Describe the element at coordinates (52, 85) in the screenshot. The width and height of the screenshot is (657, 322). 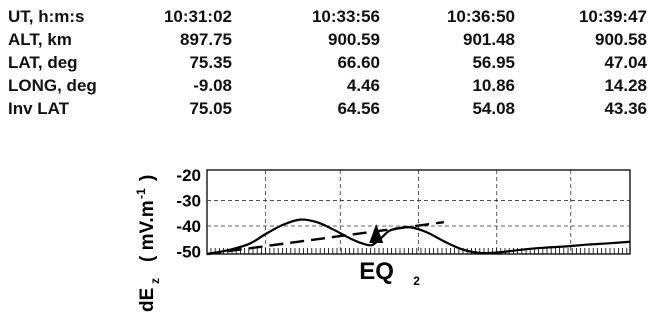
I see `row-label: LONG, deg` at that location.